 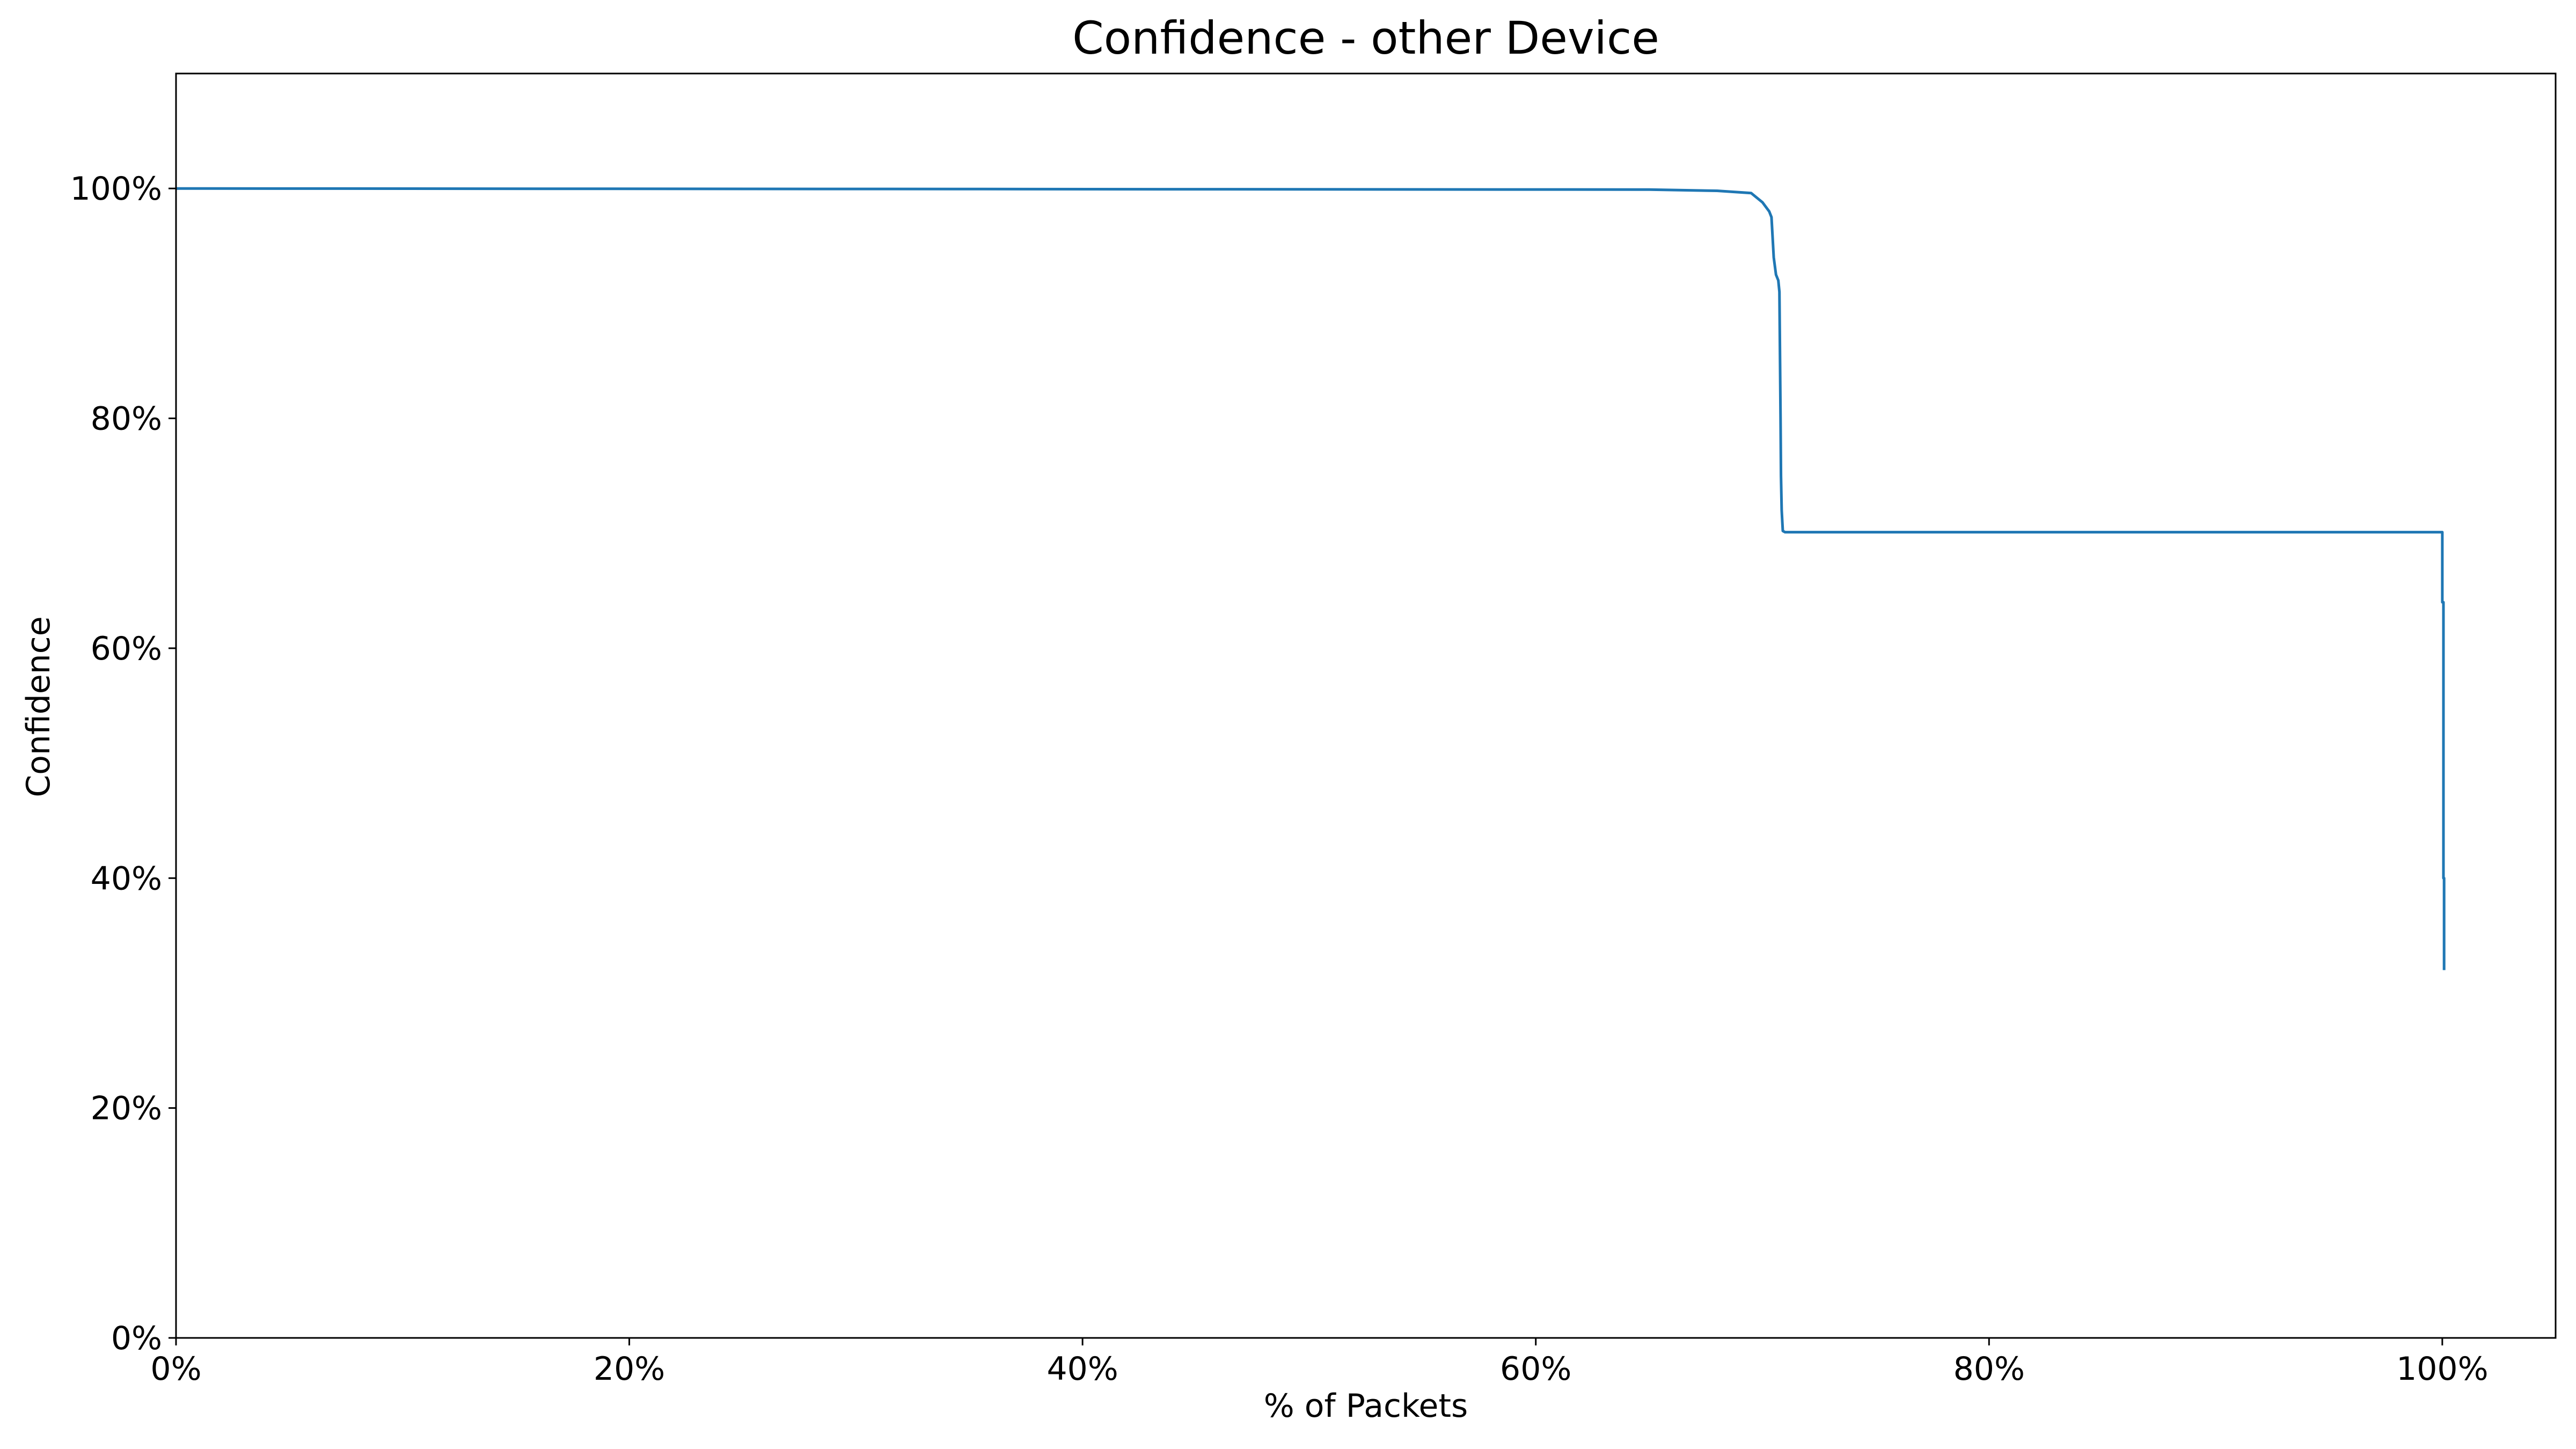 What do you see at coordinates (1535, 1369) in the screenshot?
I see `x-tick-label: 60%` at bounding box center [1535, 1369].